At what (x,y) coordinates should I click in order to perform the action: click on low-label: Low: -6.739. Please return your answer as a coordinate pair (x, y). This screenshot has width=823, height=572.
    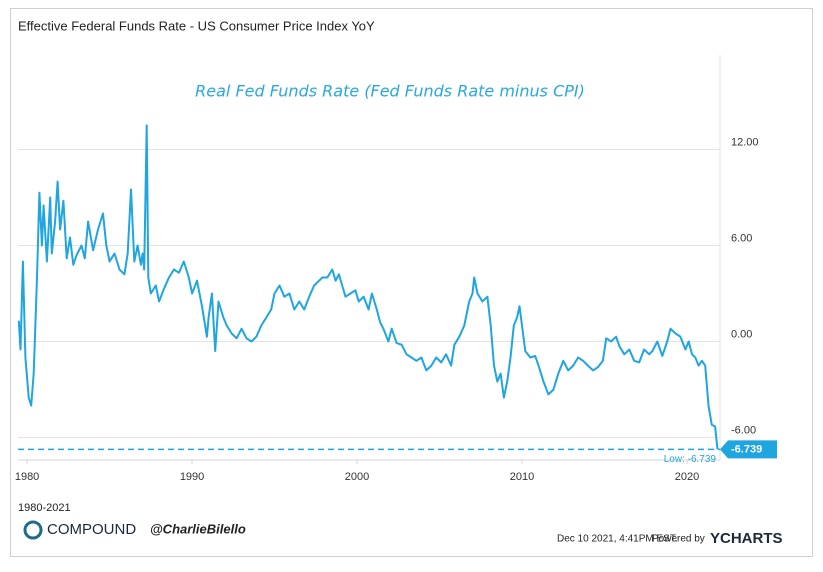
    Looking at the image, I should click on (690, 459).